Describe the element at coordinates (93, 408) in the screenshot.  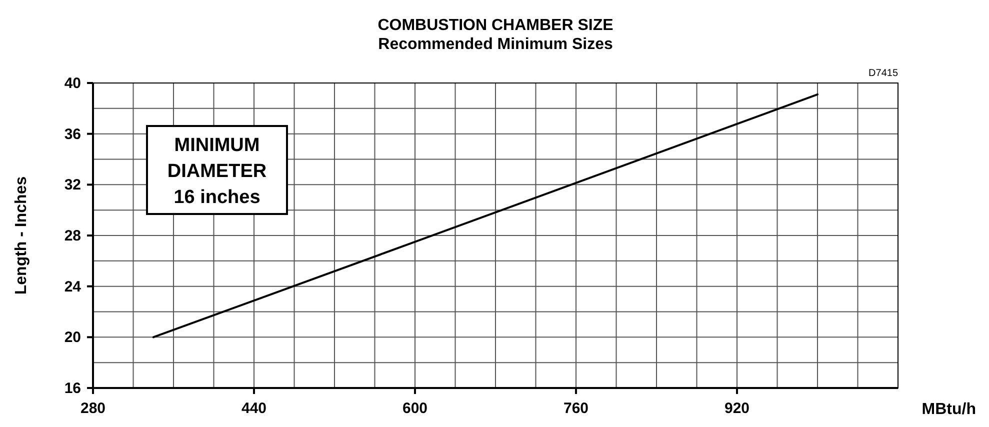
I see `x-tick-label: 280` at that location.